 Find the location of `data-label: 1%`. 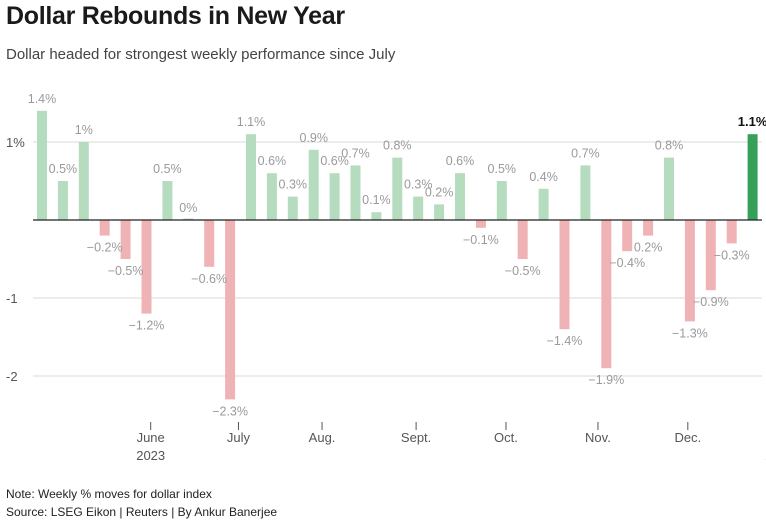

data-label: 1% is located at coordinates (84, 130).